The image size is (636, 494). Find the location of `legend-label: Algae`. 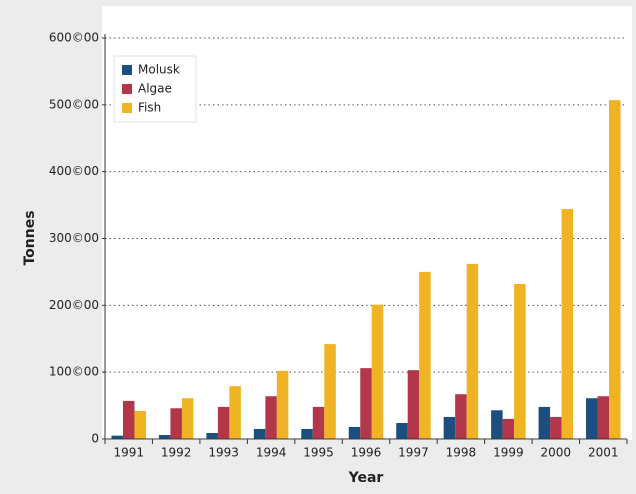

legend-label: Algae is located at coordinates (155, 89).